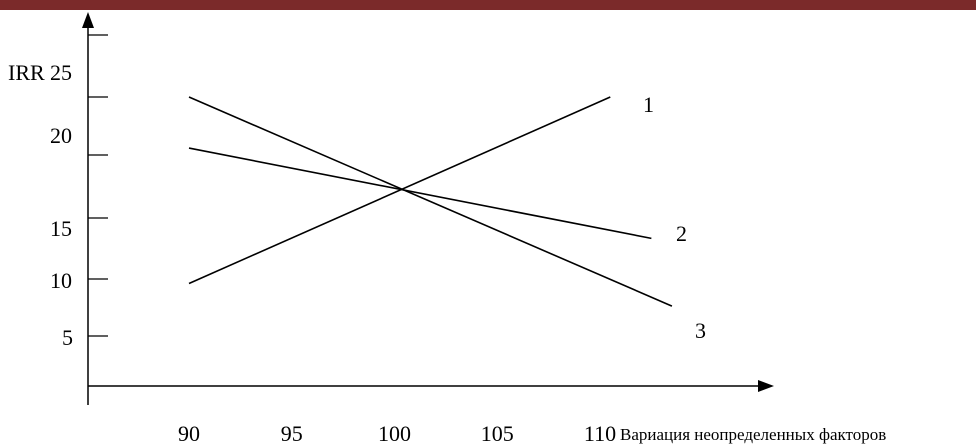 This screenshot has width=976, height=446. Describe the element at coordinates (292, 433) in the screenshot. I see `x-tick-label: 95` at that location.